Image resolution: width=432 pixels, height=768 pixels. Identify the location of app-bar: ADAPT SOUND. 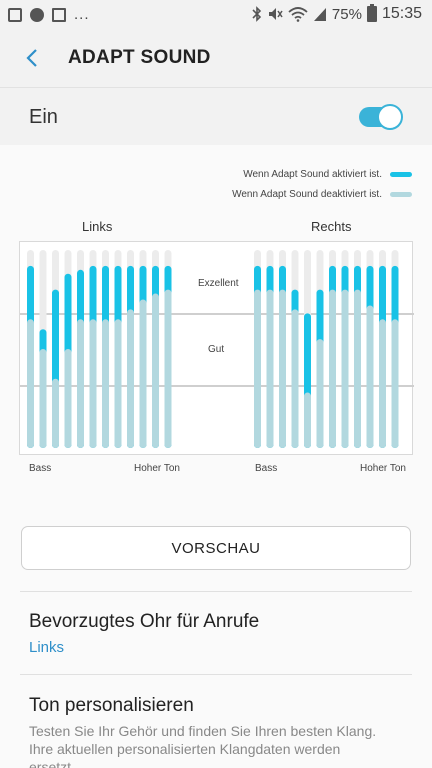
(216, 58).